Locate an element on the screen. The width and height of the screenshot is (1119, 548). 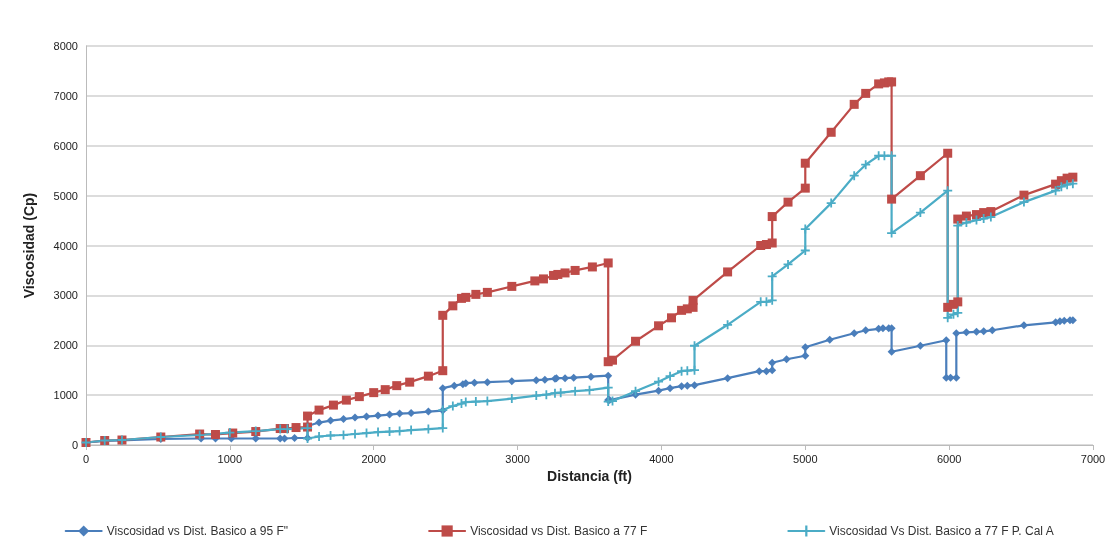
legend-label: Viscosidad Vs Dist. Basico a 77 F P. Cal A is located at coordinates (941, 531).